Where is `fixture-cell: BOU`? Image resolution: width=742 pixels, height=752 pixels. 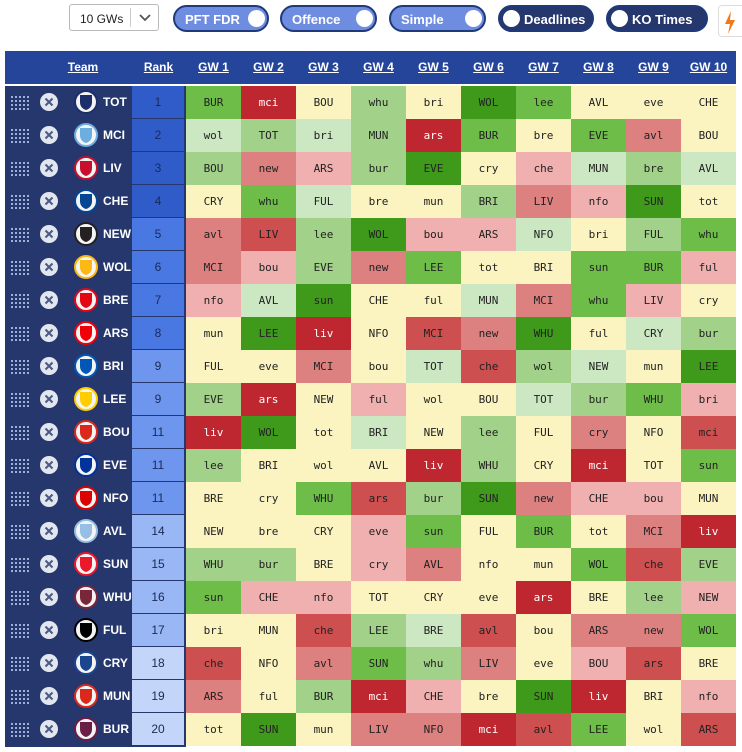 fixture-cell: BOU is located at coordinates (708, 135).